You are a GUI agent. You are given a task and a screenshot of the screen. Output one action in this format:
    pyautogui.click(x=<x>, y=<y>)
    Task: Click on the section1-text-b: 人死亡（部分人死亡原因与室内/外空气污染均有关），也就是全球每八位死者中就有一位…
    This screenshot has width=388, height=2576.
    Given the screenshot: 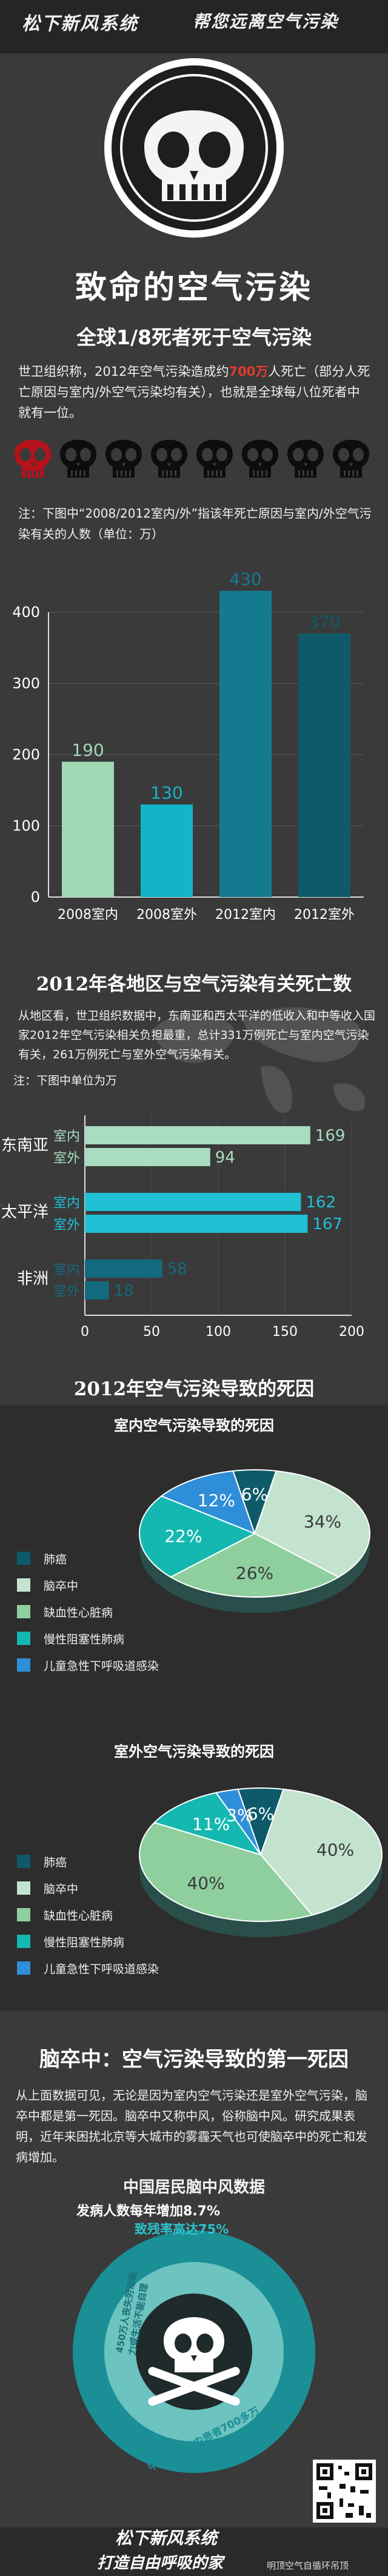 What is the action you would take?
    pyautogui.click(x=194, y=392)
    